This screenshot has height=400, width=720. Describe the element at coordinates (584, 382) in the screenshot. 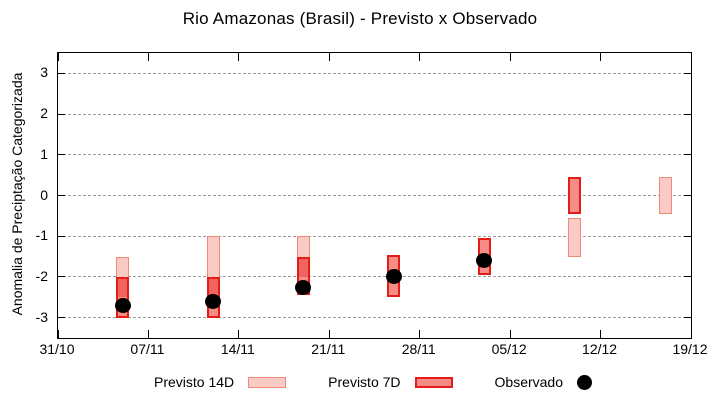

I see `legend-swatch-observado-dot` at that location.